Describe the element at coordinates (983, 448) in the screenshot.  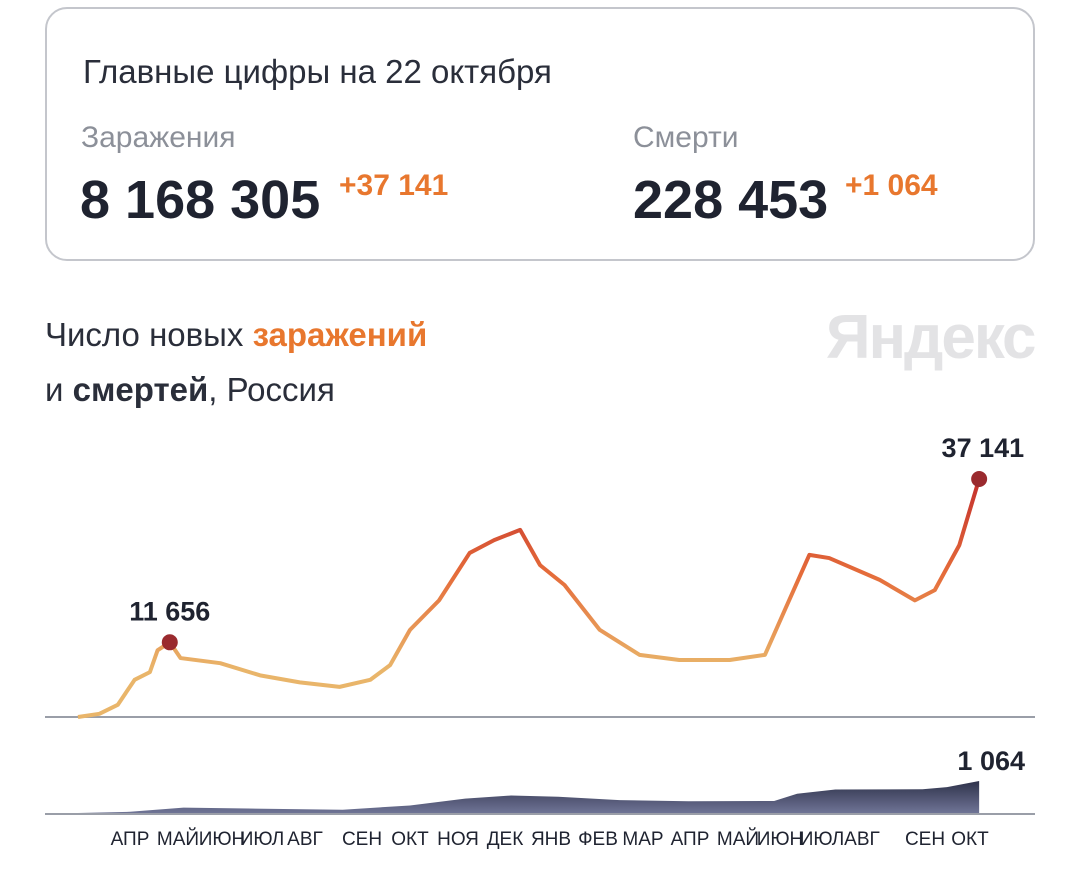
I see `peak-label: 37 141` at that location.